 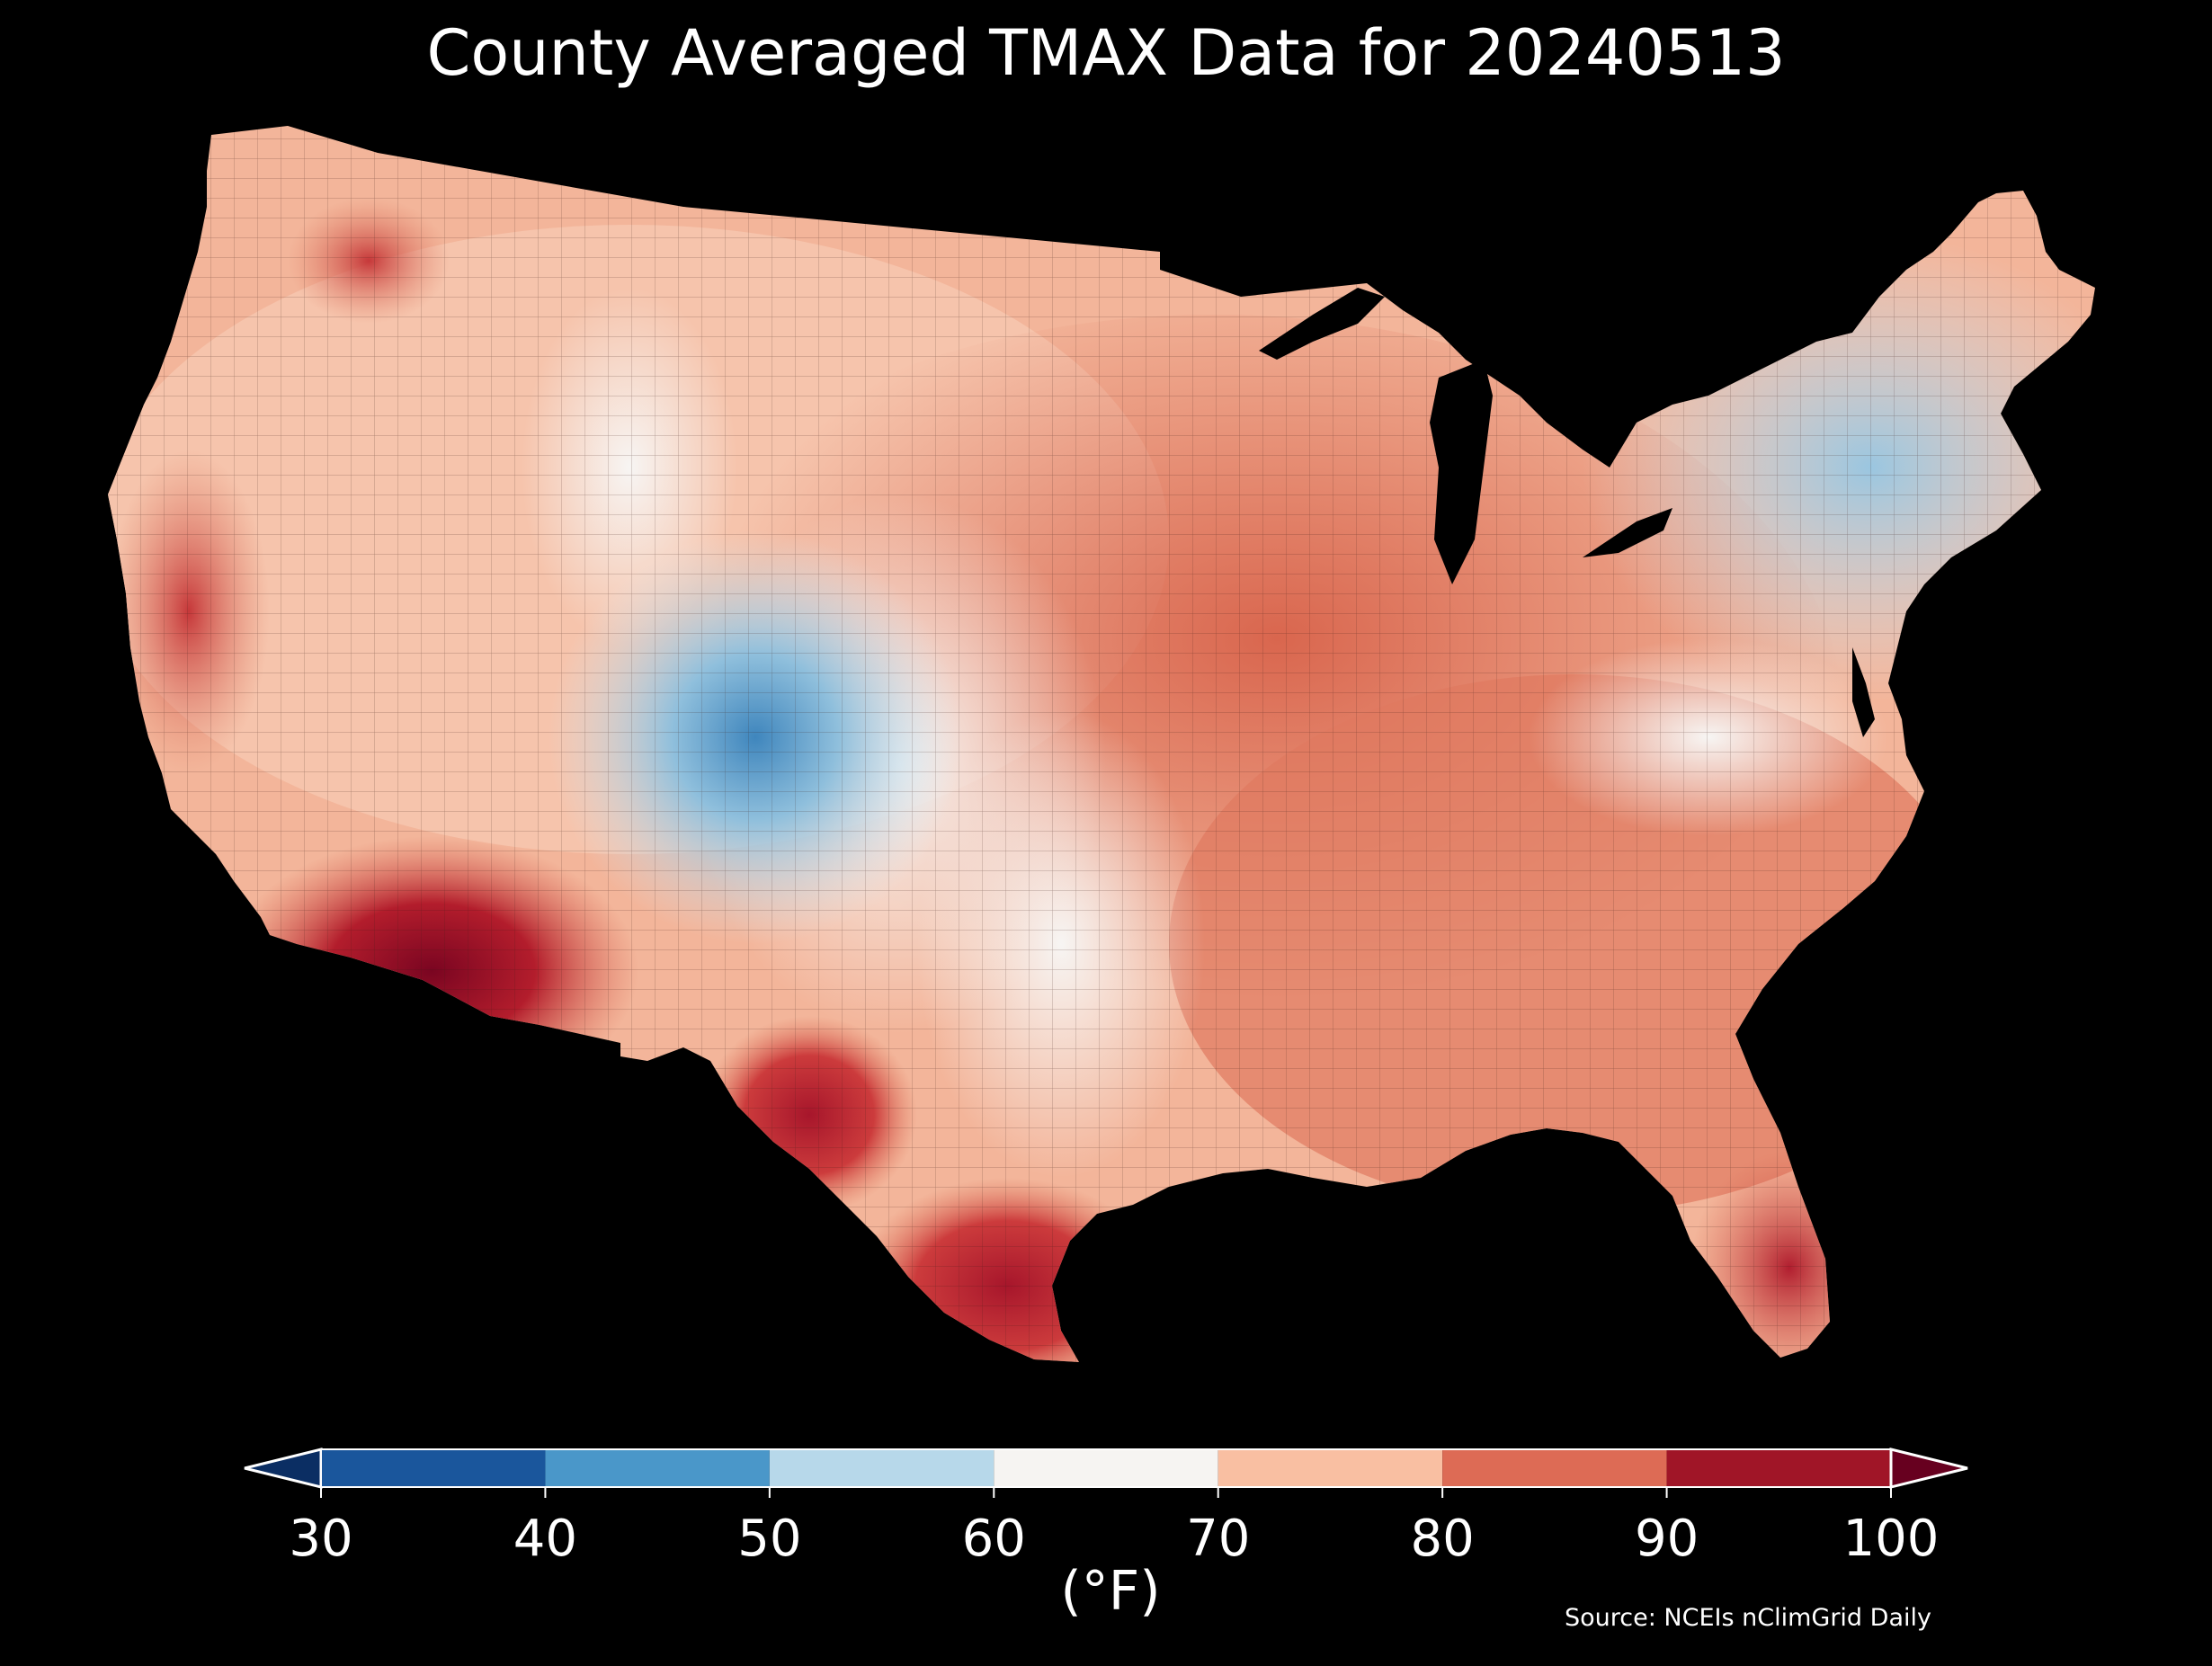 I want to click on colorbar-frame, so click(x=1106, y=1468).